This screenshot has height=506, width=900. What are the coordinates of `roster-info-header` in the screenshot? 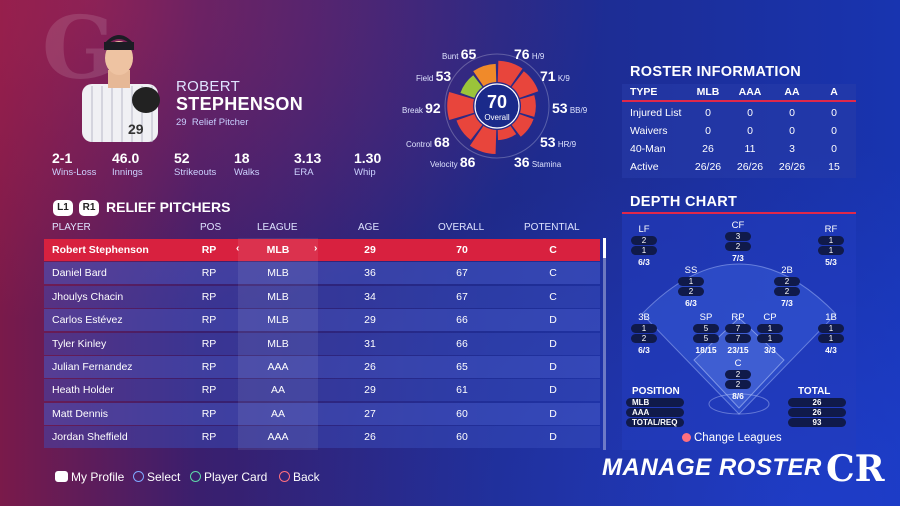 It's located at (739, 93).